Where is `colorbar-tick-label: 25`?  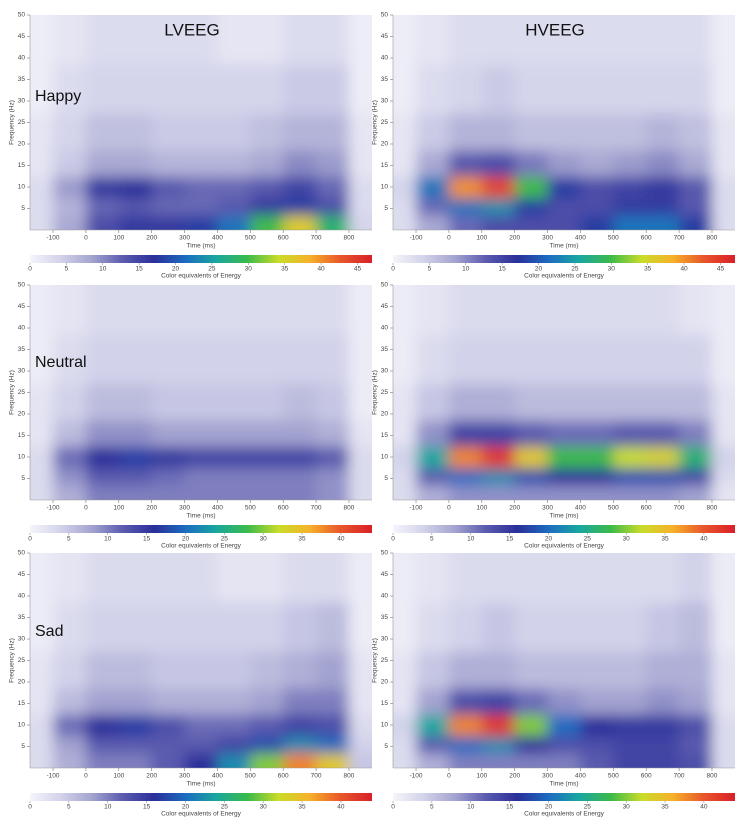 colorbar-tick-label: 25 is located at coordinates (575, 269).